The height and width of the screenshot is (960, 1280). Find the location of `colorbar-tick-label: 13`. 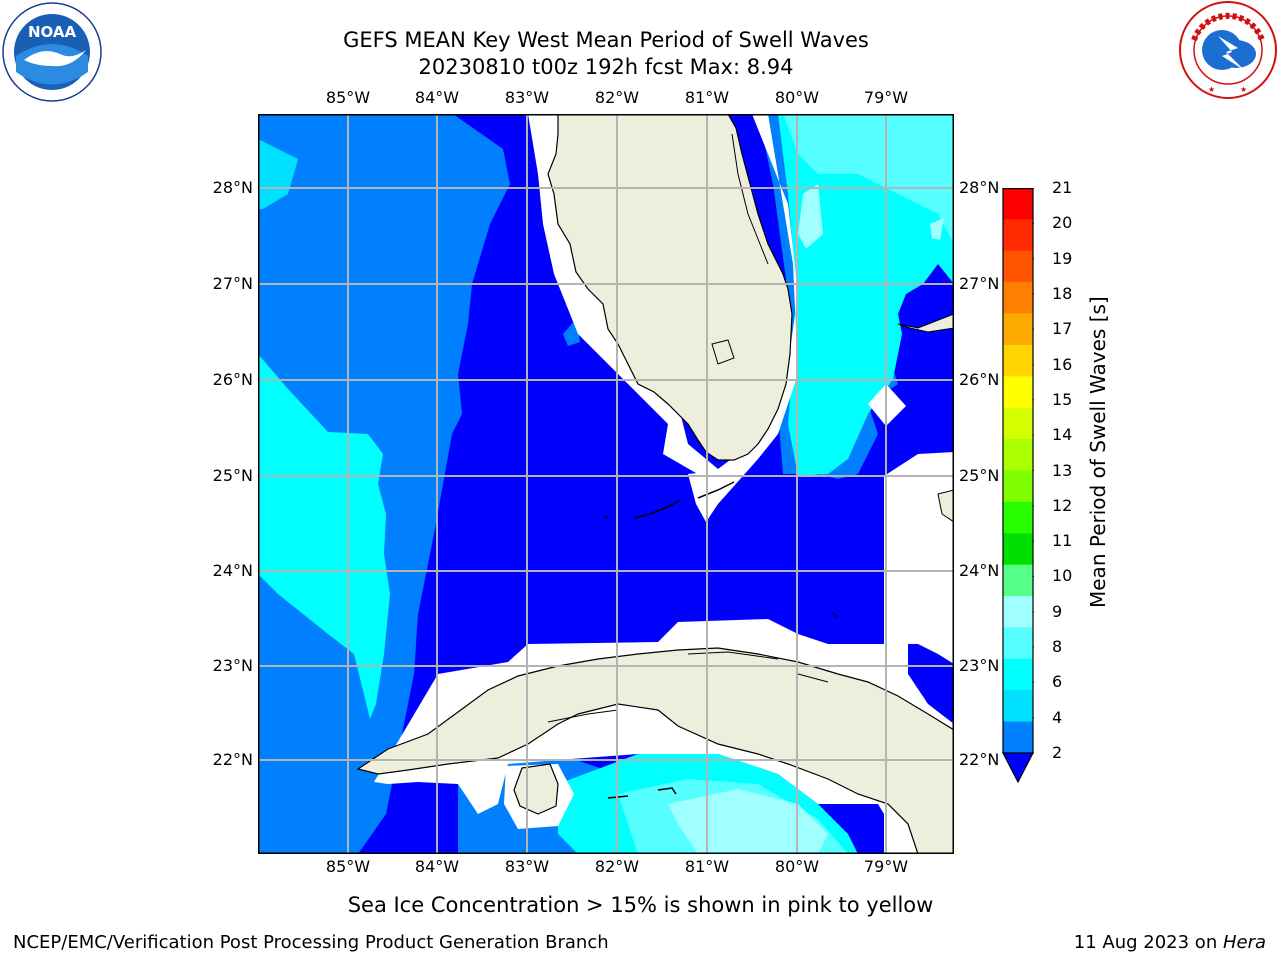

colorbar-tick-label: 13 is located at coordinates (1062, 470).